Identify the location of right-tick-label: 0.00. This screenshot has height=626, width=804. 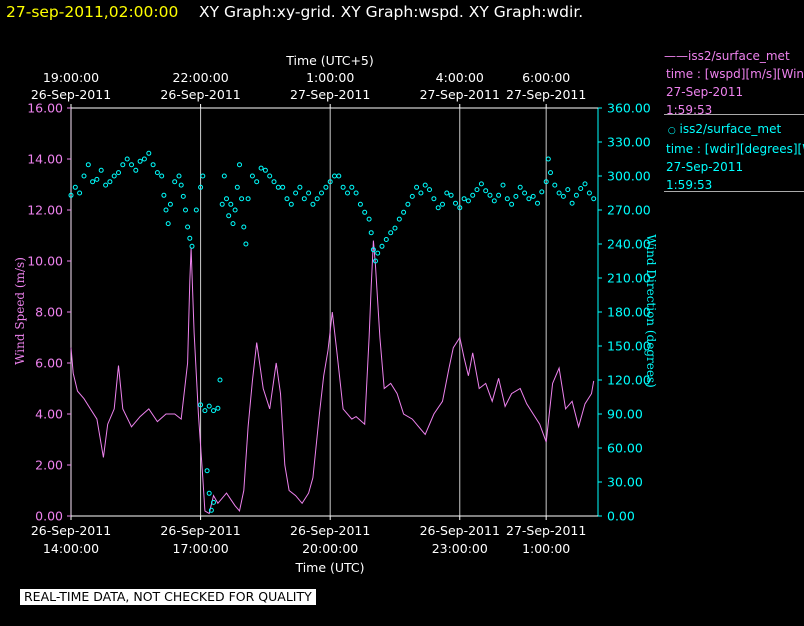
(621, 516).